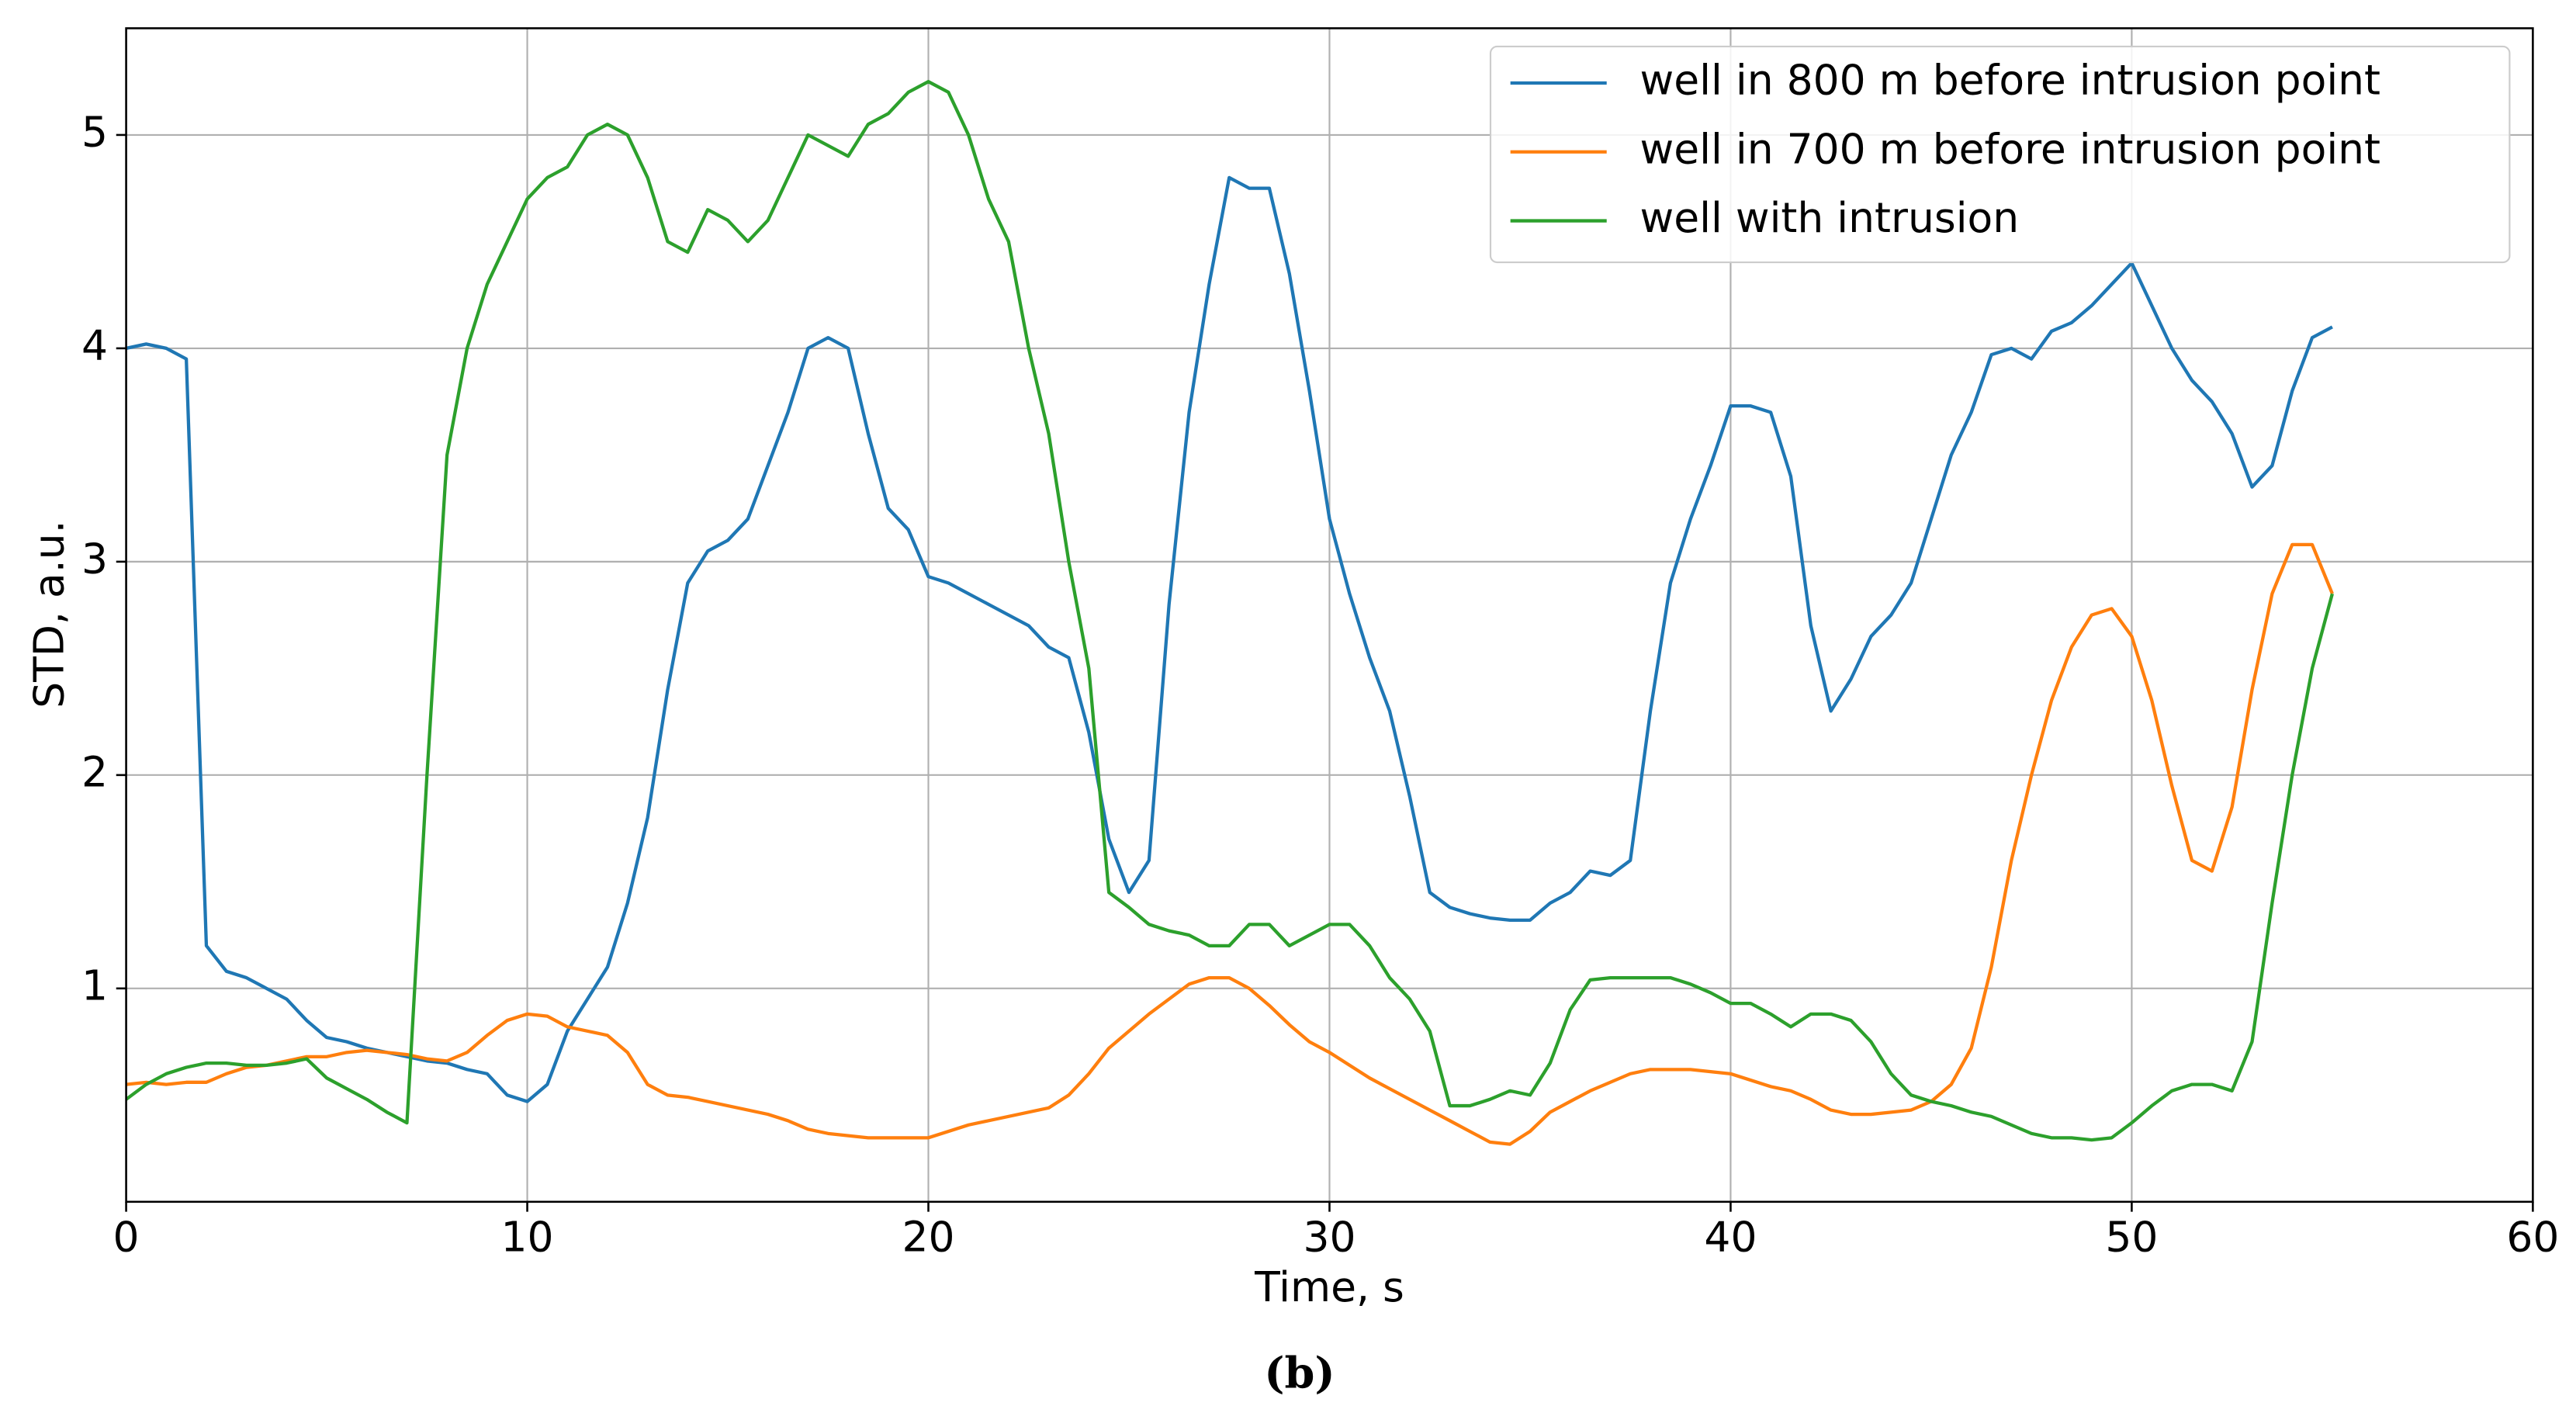  I want to click on x-tick-label: 10, so click(527, 1237).